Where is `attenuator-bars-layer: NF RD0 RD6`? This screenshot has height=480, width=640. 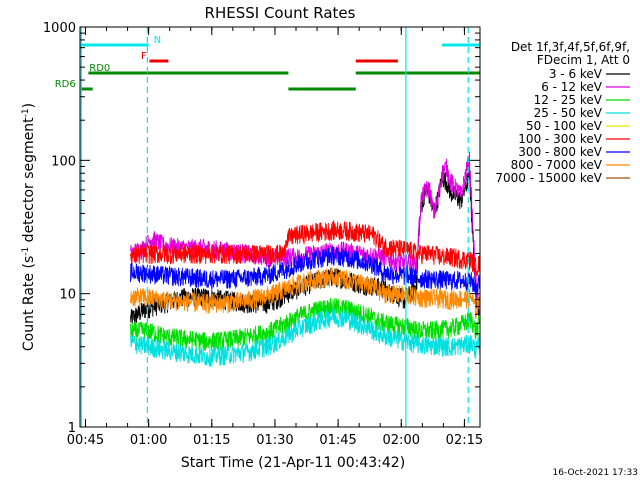
attenuator-bars-layer: NF RD0 RD6 is located at coordinates (267, 63).